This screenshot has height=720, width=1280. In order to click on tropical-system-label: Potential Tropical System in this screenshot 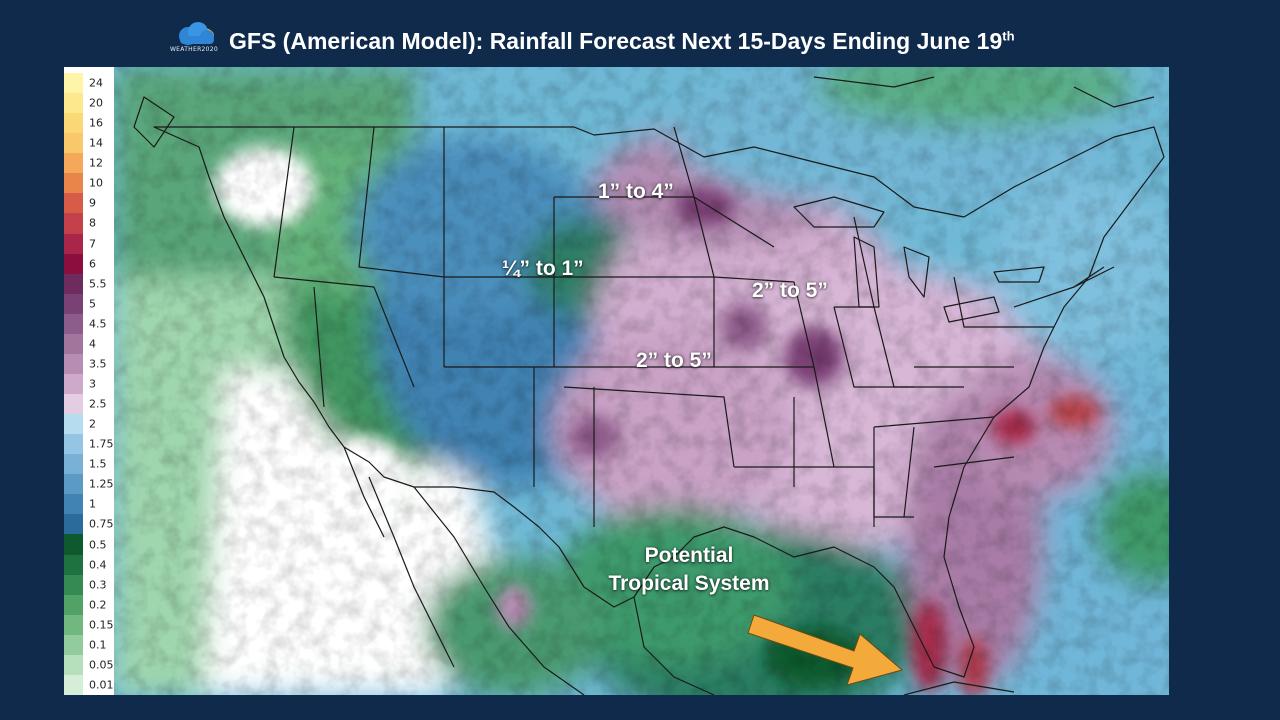, I will do `click(689, 570)`.